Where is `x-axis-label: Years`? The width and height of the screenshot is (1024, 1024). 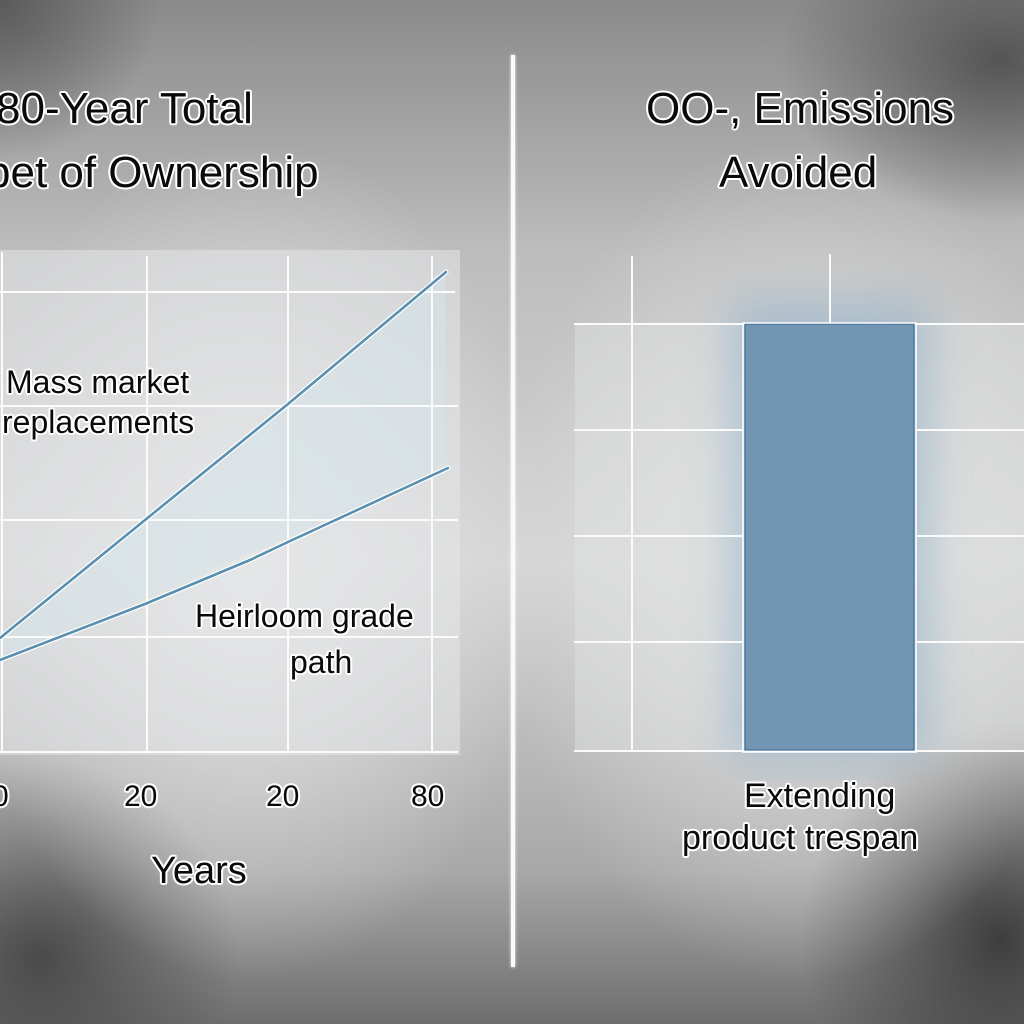
x-axis-label: Years is located at coordinates (199, 871).